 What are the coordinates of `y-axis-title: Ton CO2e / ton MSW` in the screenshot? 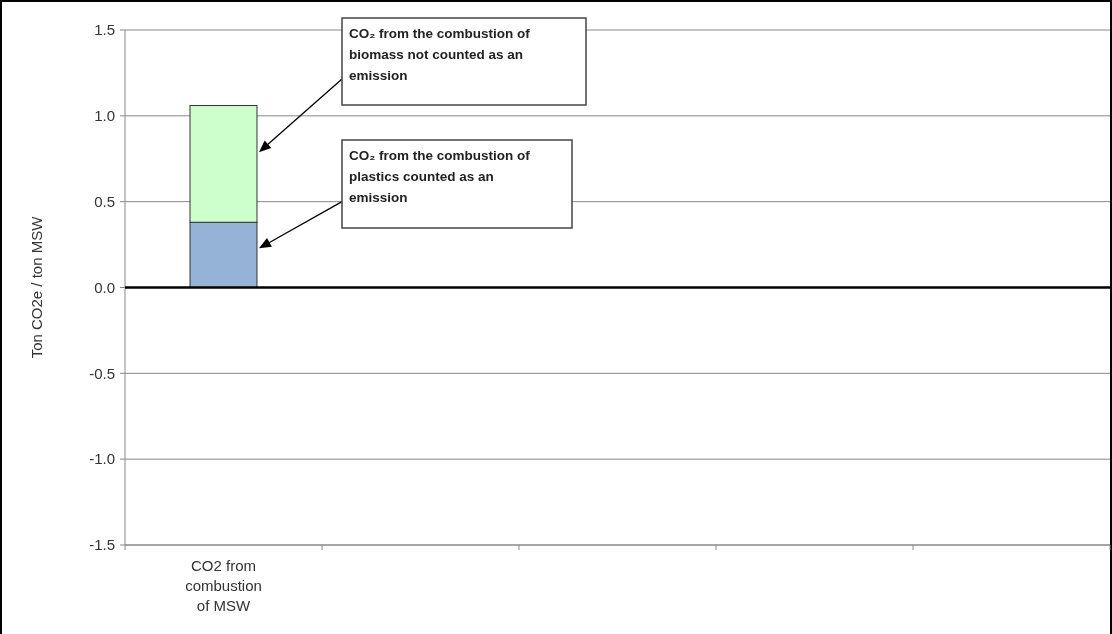 It's located at (36, 287).